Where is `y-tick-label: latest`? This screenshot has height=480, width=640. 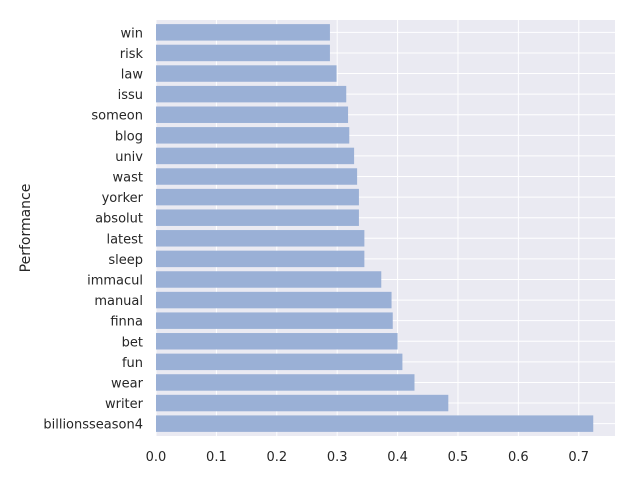 y-tick-label: latest is located at coordinates (124, 239).